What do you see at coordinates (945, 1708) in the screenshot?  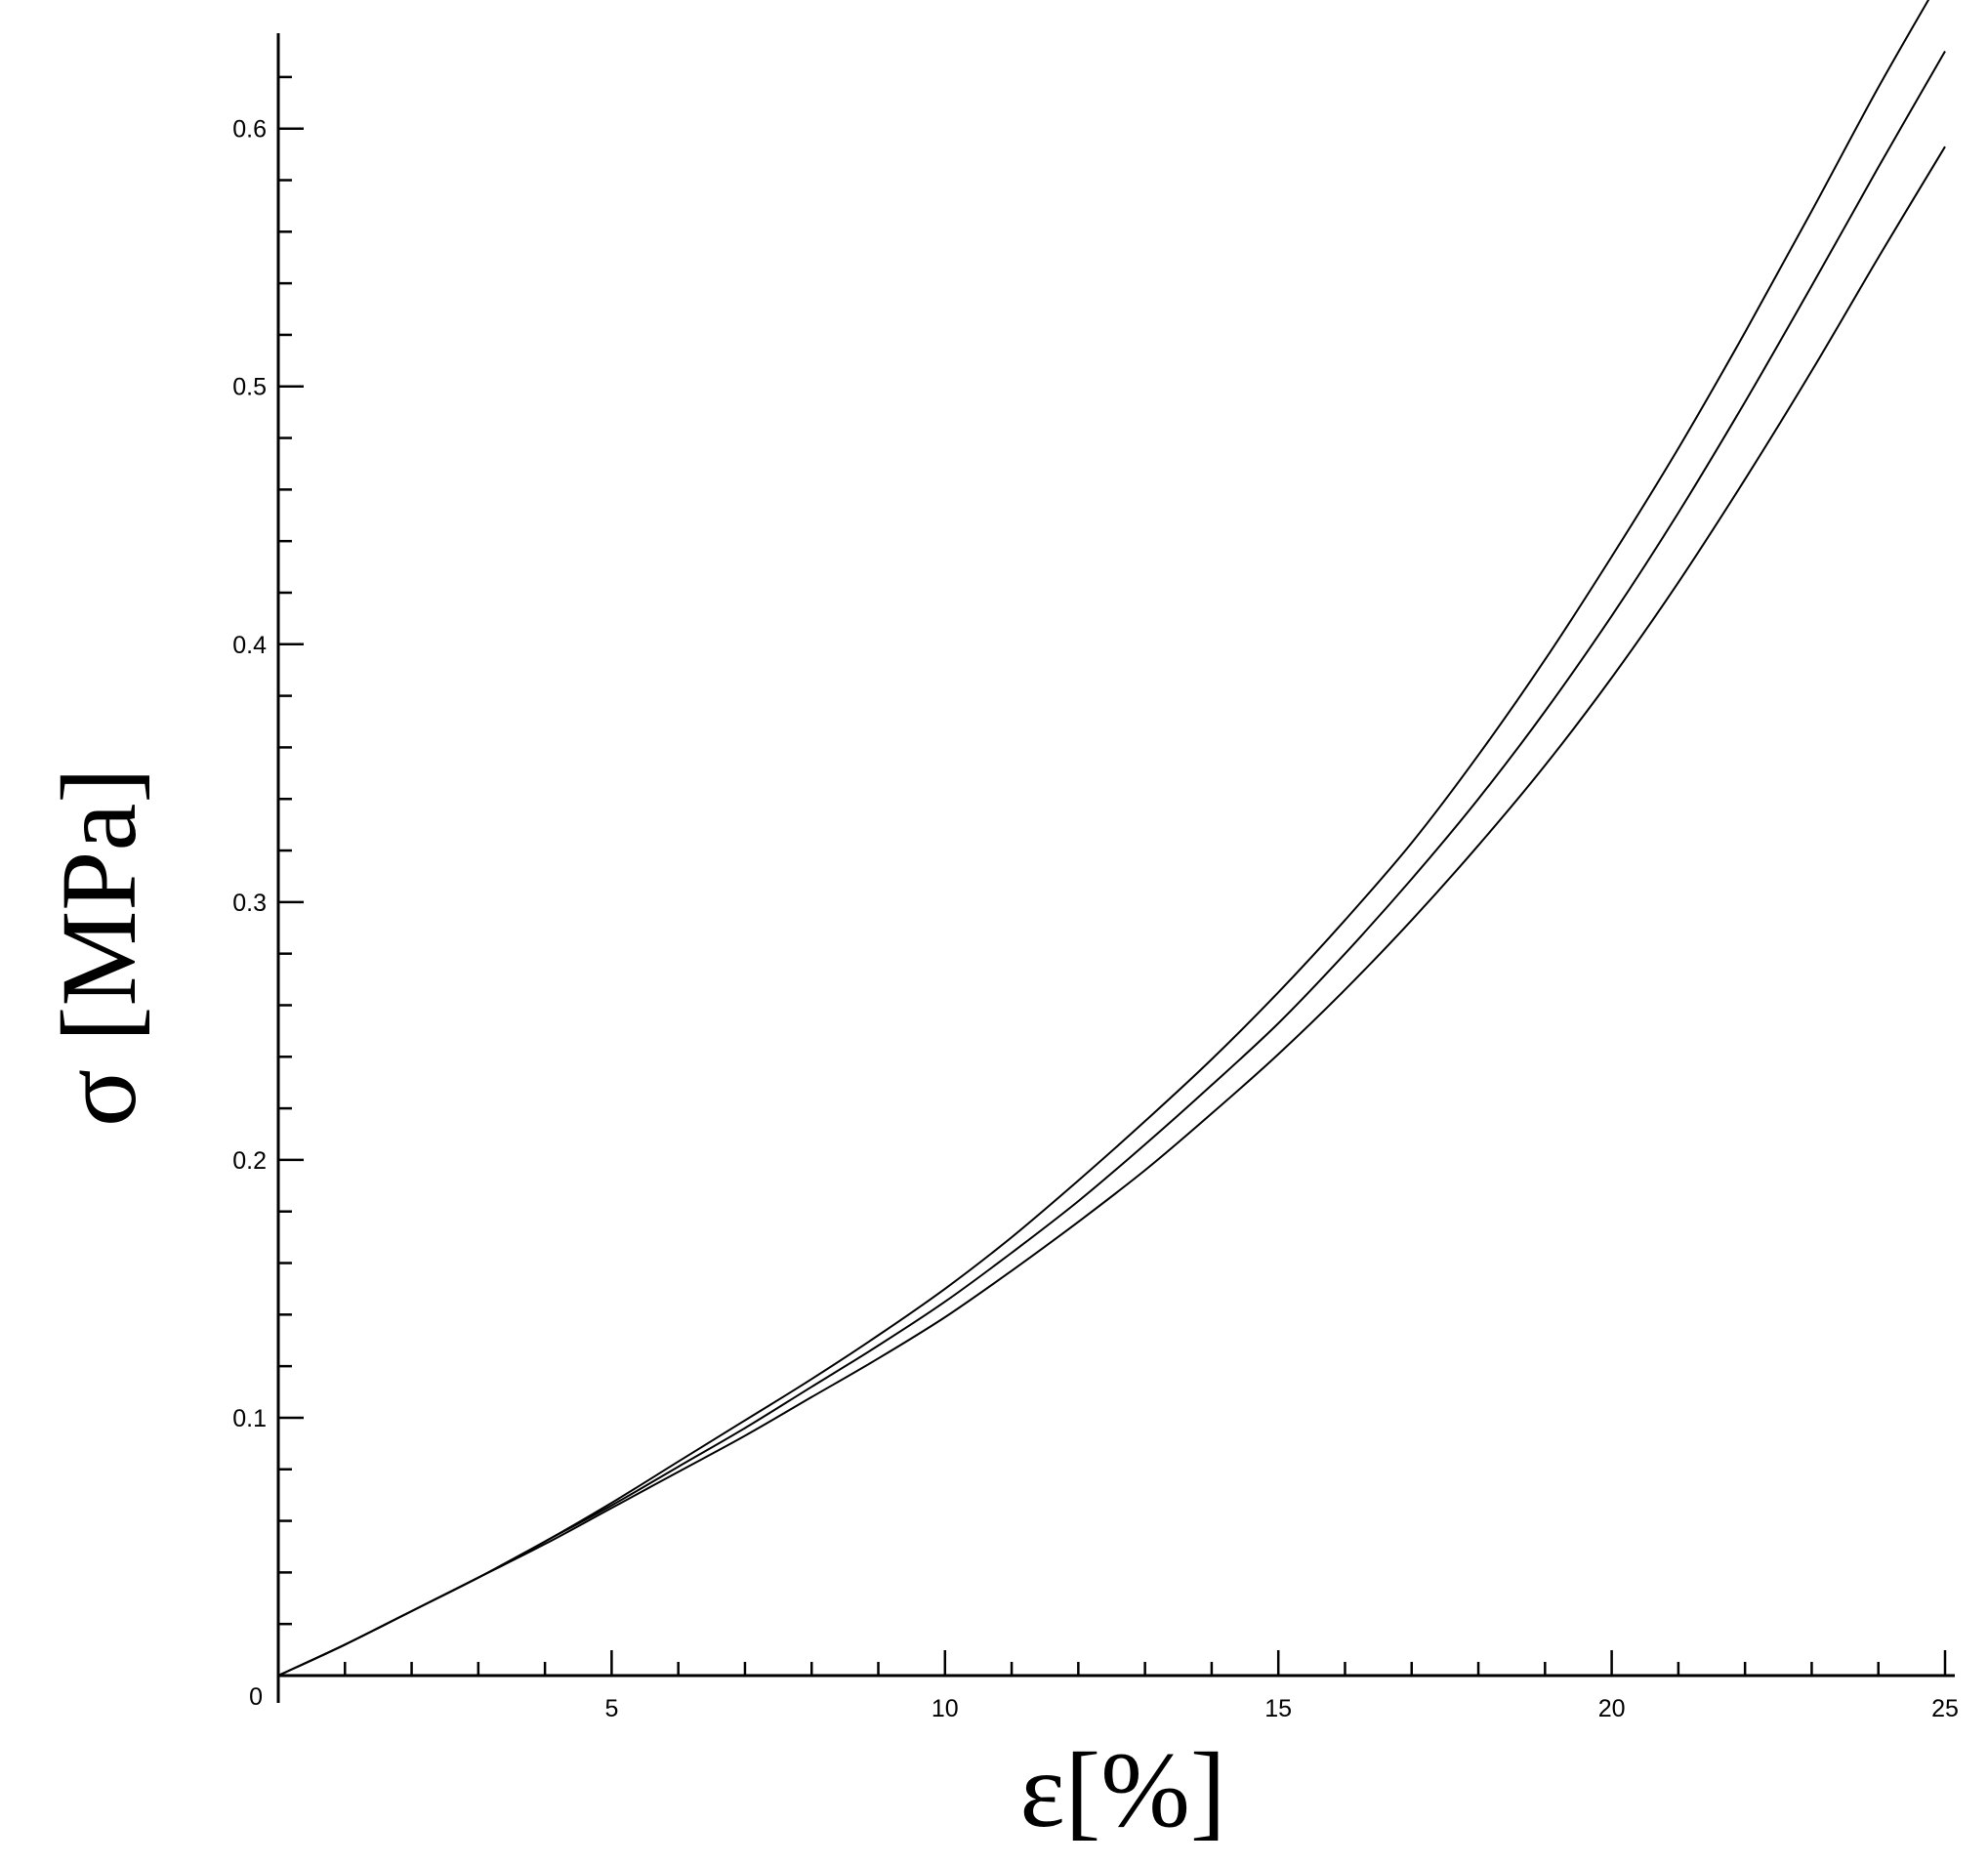 I see `x-tick-label: 10` at bounding box center [945, 1708].